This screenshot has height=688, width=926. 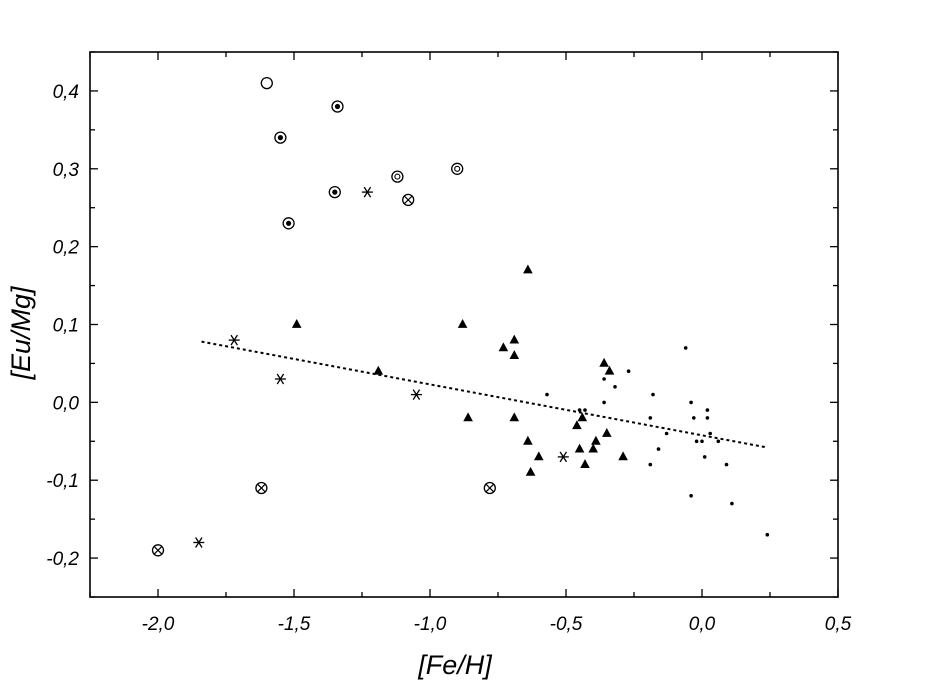 I want to click on open-circle-point, so click(x=266, y=83).